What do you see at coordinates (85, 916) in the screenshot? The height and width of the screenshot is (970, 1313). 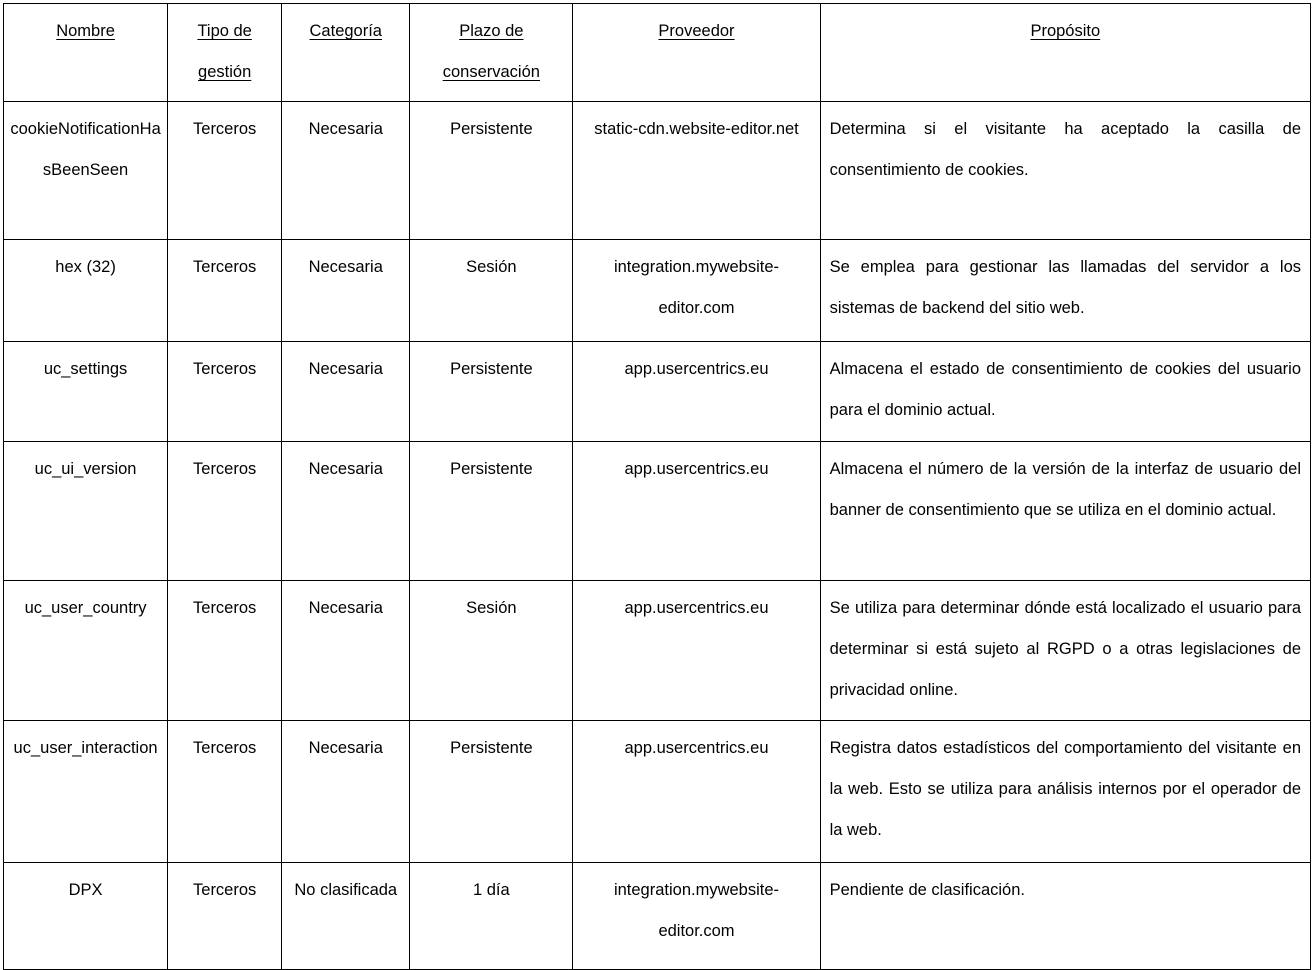 I see `cell-nombre: DPX` at bounding box center [85, 916].